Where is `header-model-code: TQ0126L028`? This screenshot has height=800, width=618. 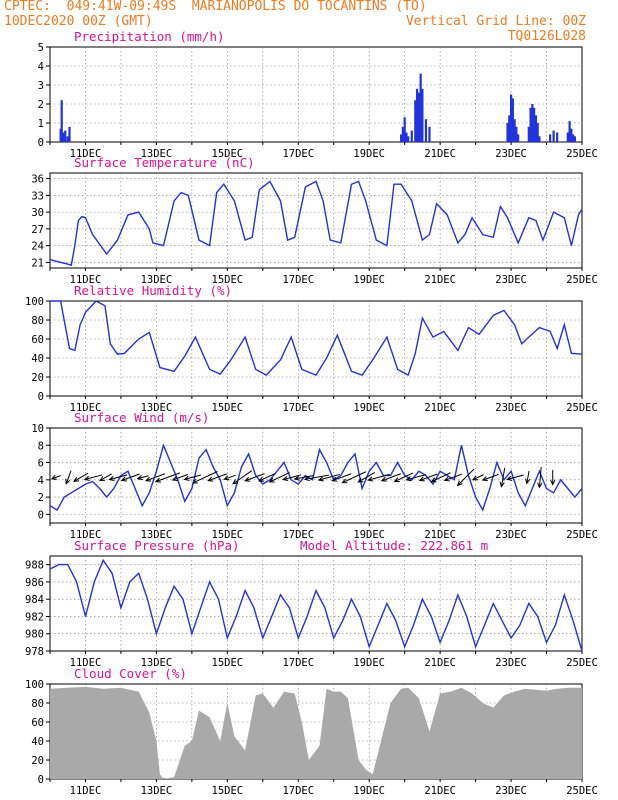 header-model-code: TQ0126L028 is located at coordinates (546, 36).